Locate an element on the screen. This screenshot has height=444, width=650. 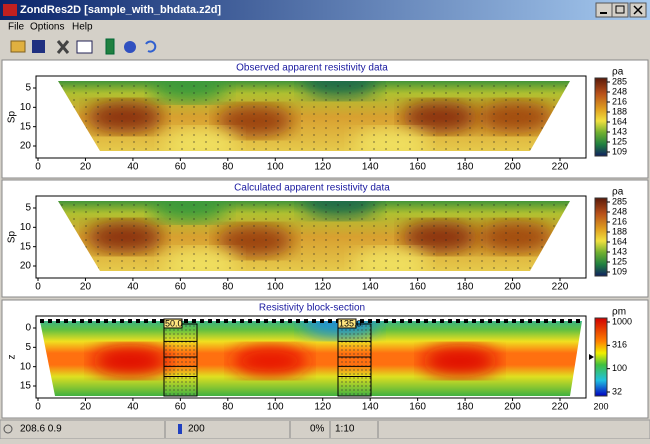
menu-item: File is located at coordinates (16, 27).